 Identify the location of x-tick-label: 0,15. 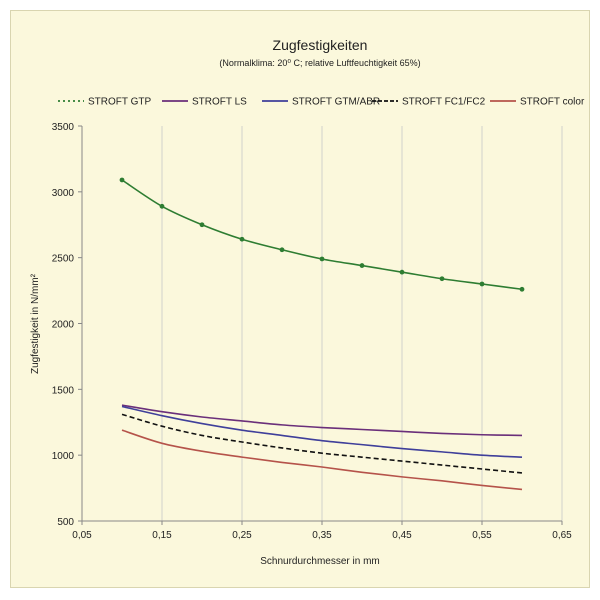
(162, 535).